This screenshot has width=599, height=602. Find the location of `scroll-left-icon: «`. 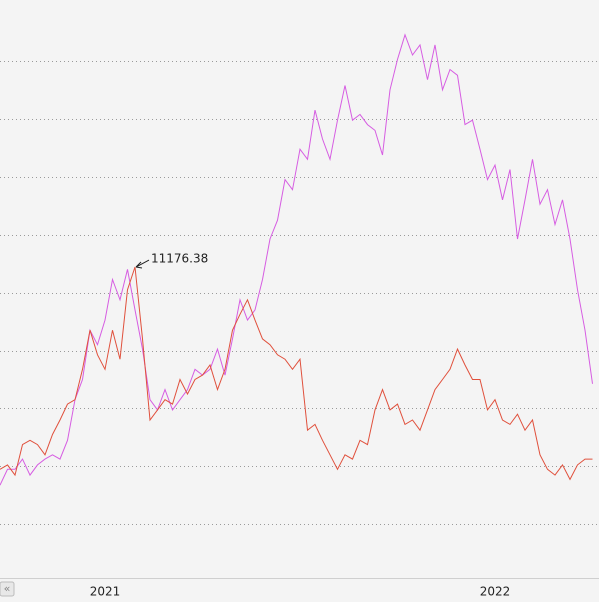

scroll-left-icon: « is located at coordinates (7, 588).